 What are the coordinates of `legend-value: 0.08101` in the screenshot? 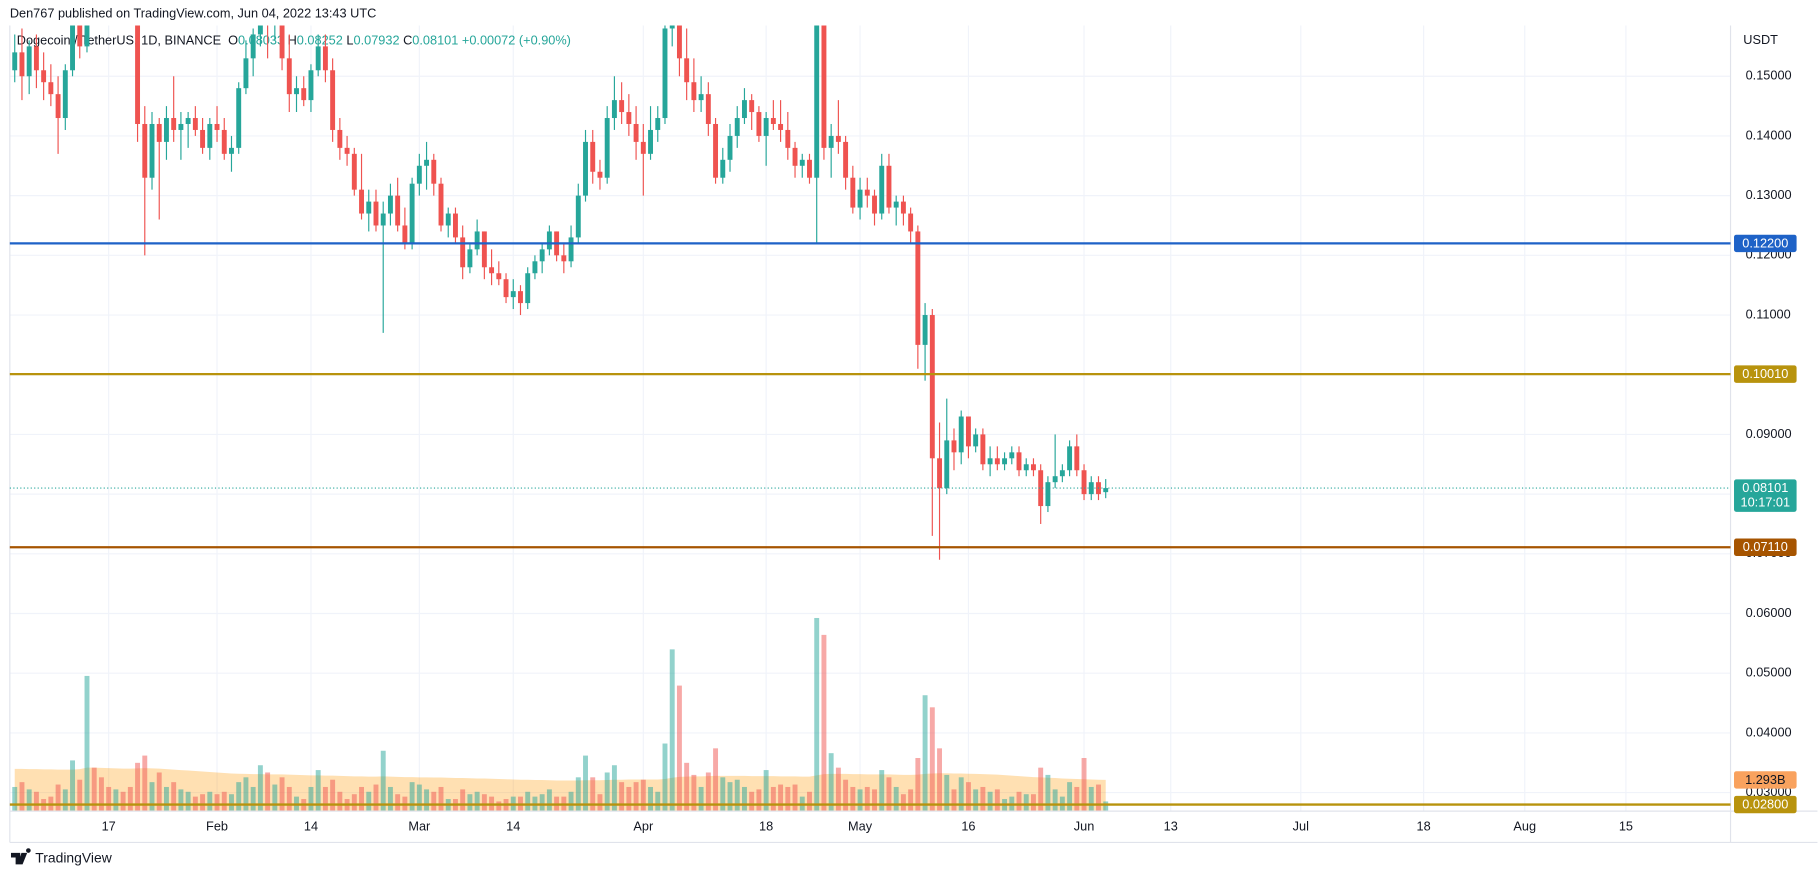 It's located at (435, 40).